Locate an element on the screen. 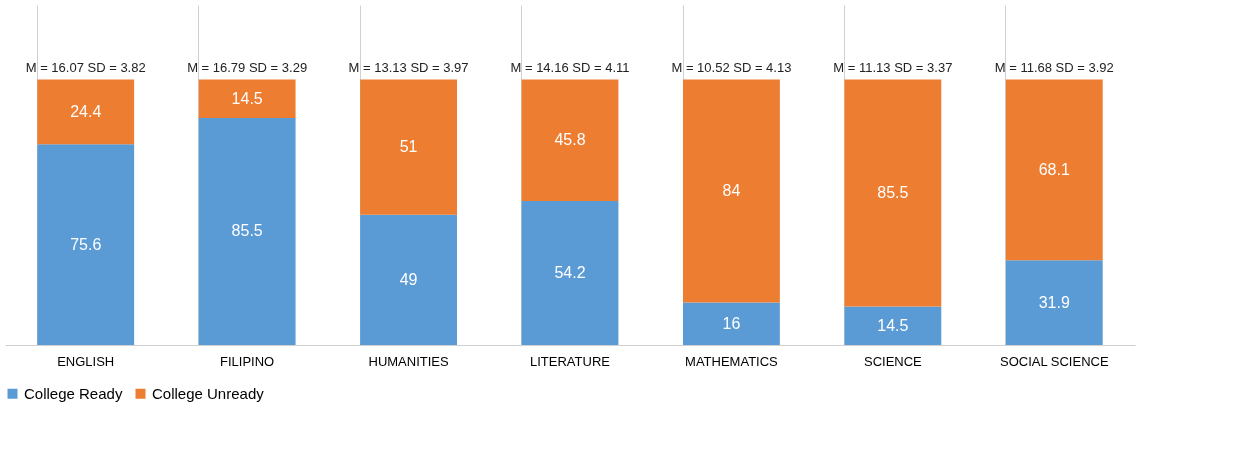 Image resolution: width=1238 pixels, height=457 pixels. annotation: M = 10.52 SD = 4.13 is located at coordinates (731, 68).